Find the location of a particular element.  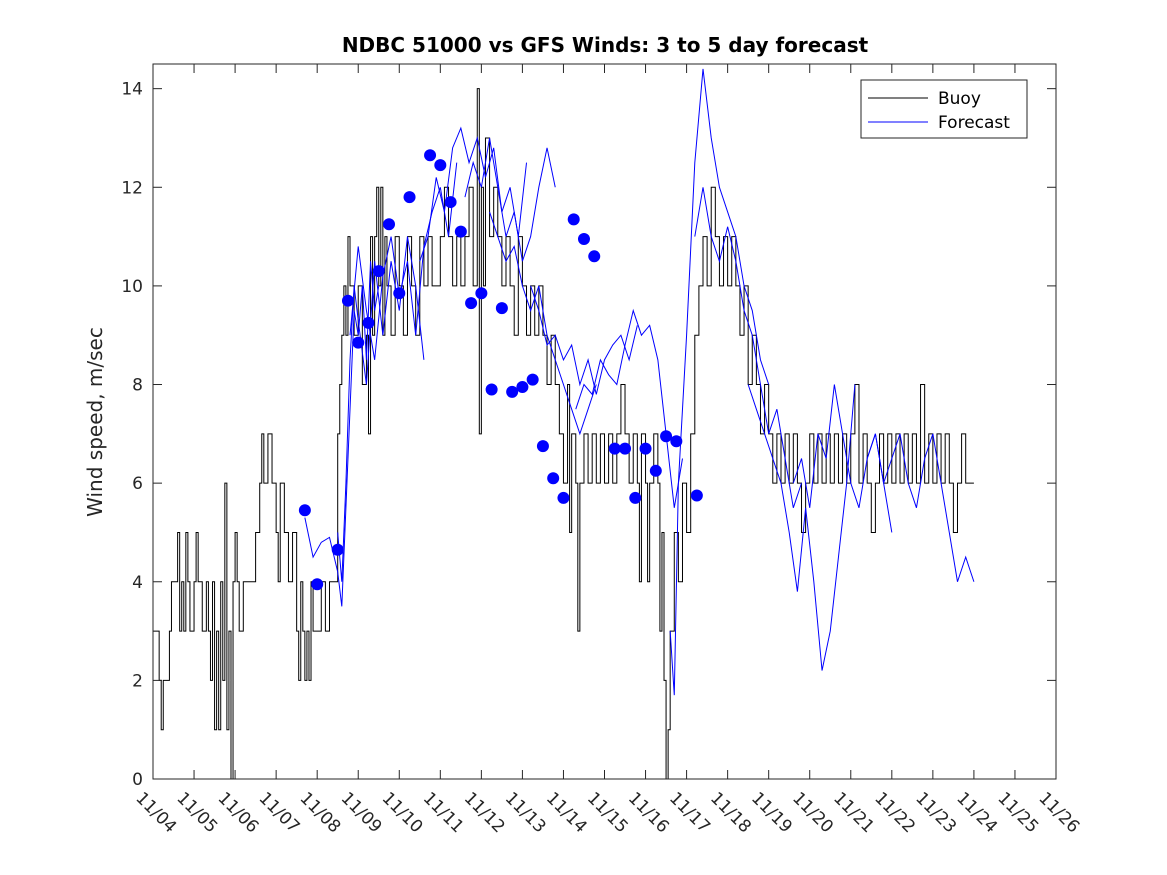

legend-forecast-label: Forecast is located at coordinates (974, 123).